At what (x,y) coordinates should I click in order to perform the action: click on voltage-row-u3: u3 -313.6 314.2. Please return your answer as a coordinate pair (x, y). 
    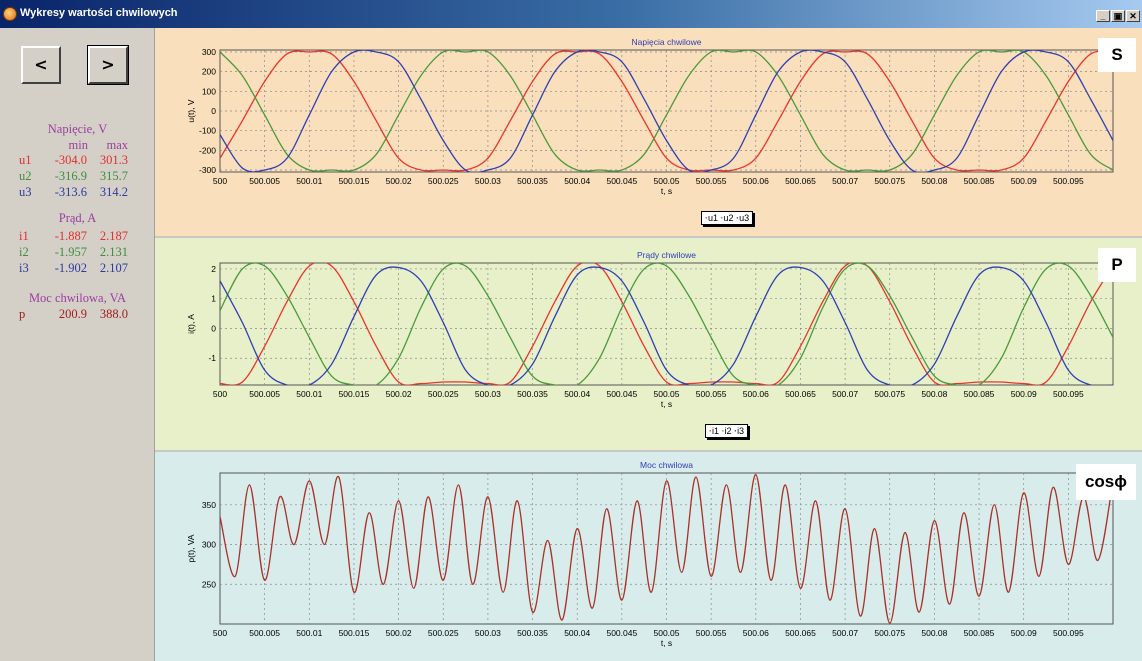
    Looking at the image, I should click on (77, 193).